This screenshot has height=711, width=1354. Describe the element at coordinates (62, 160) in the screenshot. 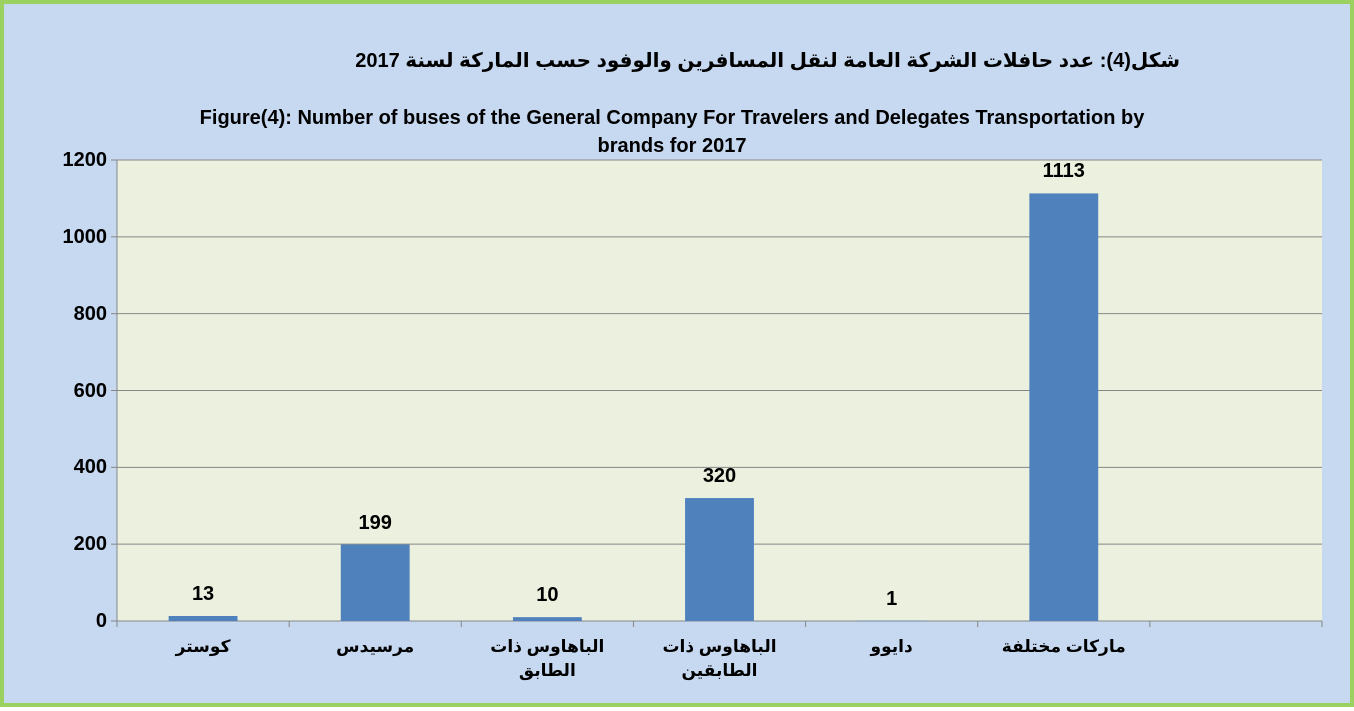

I see `y-tick-label: 1200` at that location.